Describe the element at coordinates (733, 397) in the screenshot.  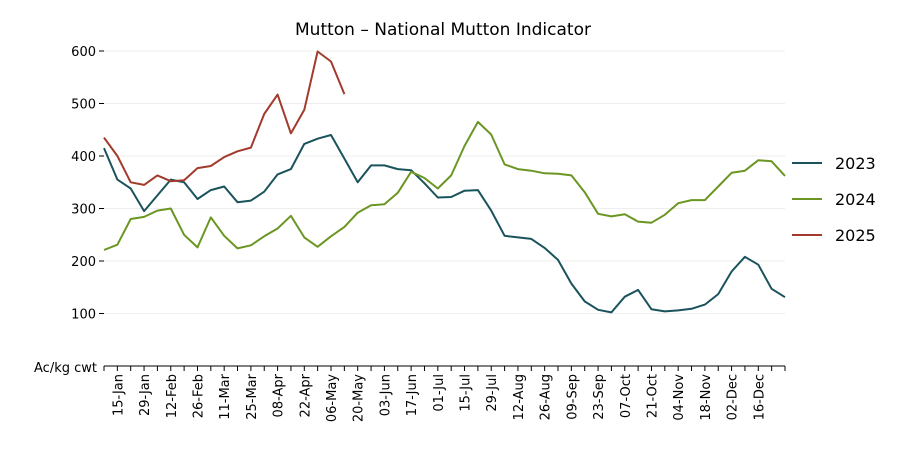
I see `x-tick-label: 02-Dec` at that location.